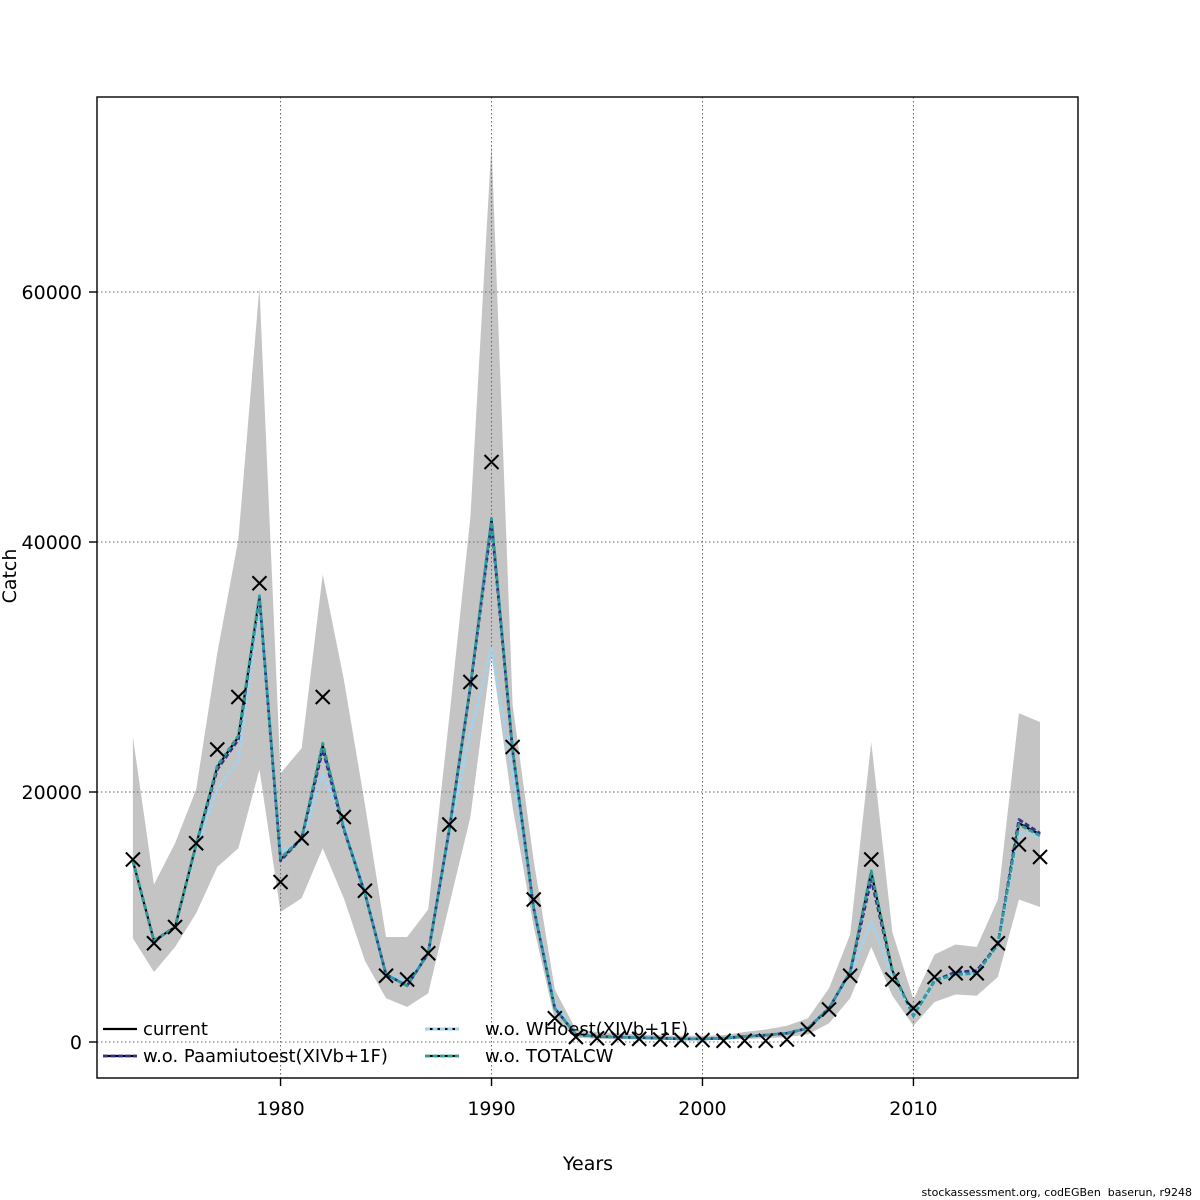 The image size is (1200, 1200). I want to click on legend-label: current, so click(175, 1029).